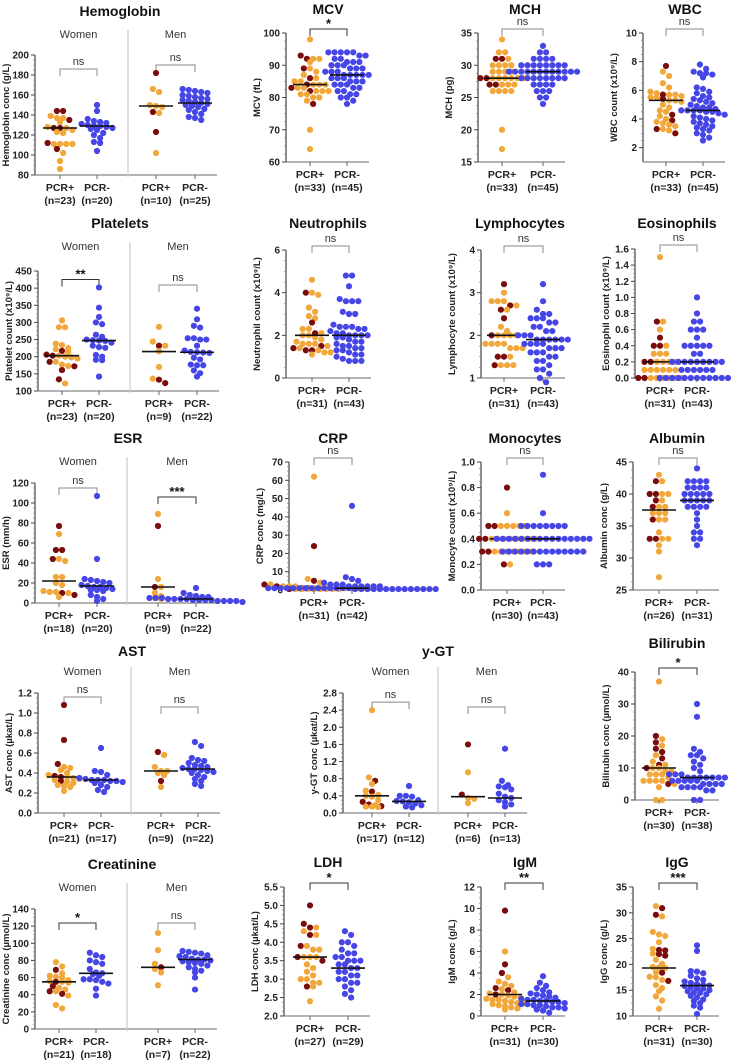  I want to click on y-tick-label: 4, so click(277, 293).